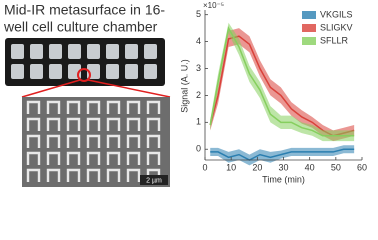  What do you see at coordinates (336, 14) in the screenshot?
I see `legend-label: VKGILS` at bounding box center [336, 14].